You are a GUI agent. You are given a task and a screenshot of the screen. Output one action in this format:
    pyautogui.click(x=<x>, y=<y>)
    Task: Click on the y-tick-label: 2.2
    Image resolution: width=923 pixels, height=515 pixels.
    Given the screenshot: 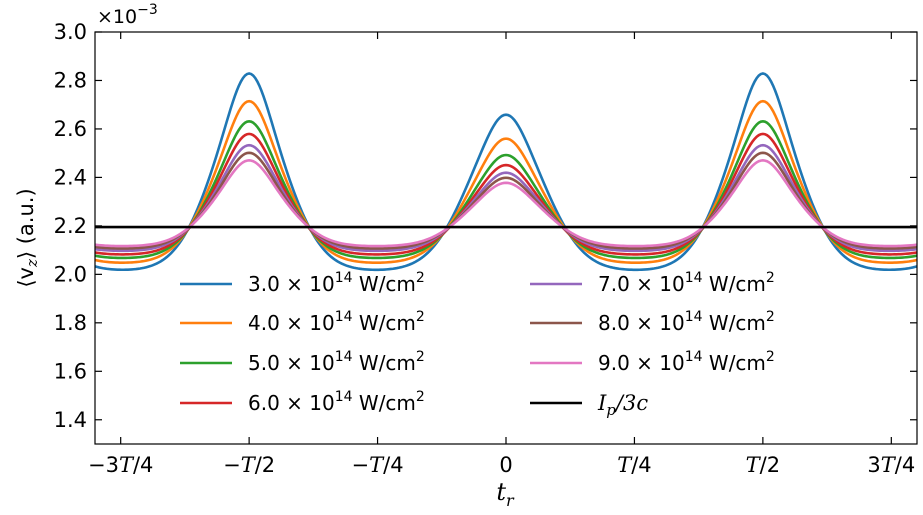 What is the action you would take?
    pyautogui.click(x=70, y=226)
    